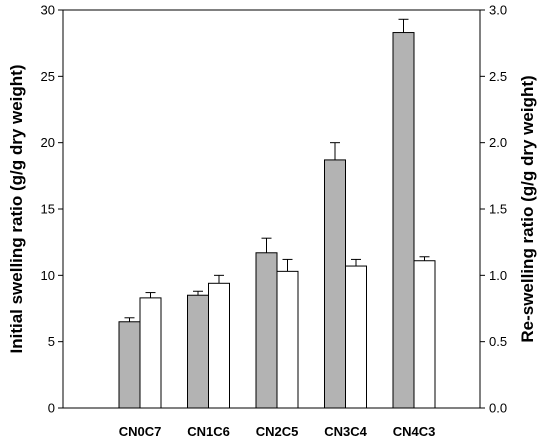 This screenshot has height=444, width=550. Describe the element at coordinates (414, 431) in the screenshot. I see `x-tick-label-CN4C3: CN4C3` at that location.